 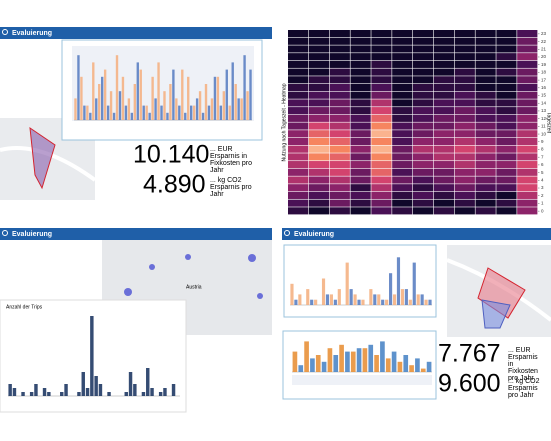 What do you see at coordinates (544, 95) in the screenshot?
I see `y-tick-label: 15` at bounding box center [544, 95].